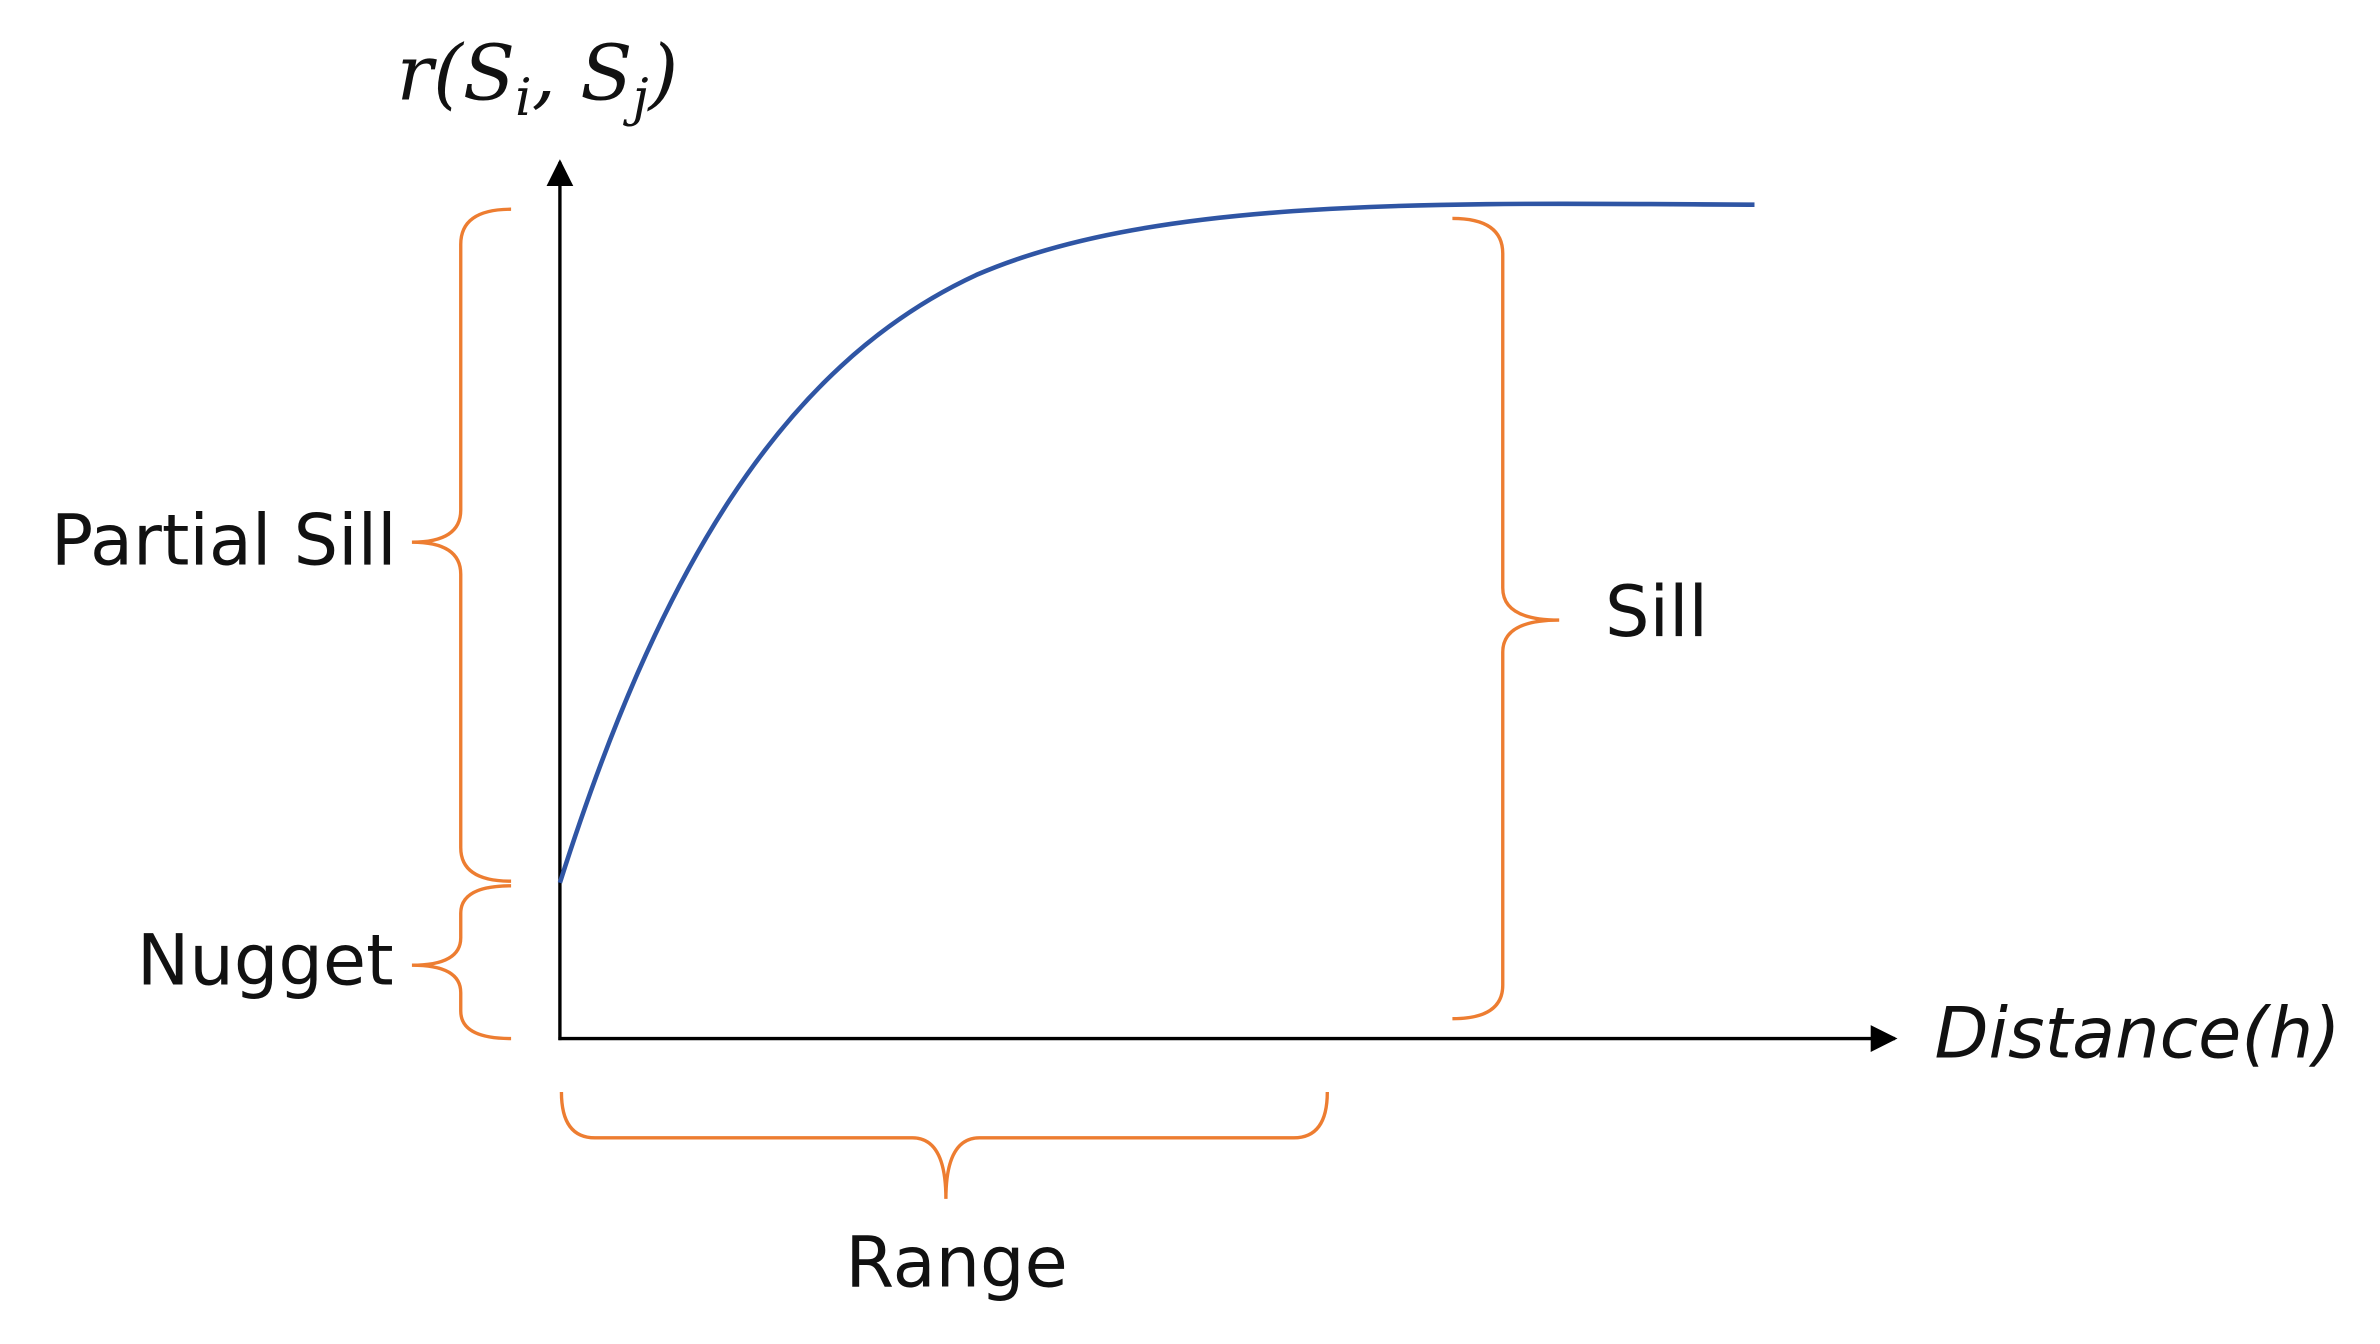 This screenshot has height=1344, width=2380. What do you see at coordinates (1506, 618) in the screenshot?
I see `sill-brace` at bounding box center [1506, 618].